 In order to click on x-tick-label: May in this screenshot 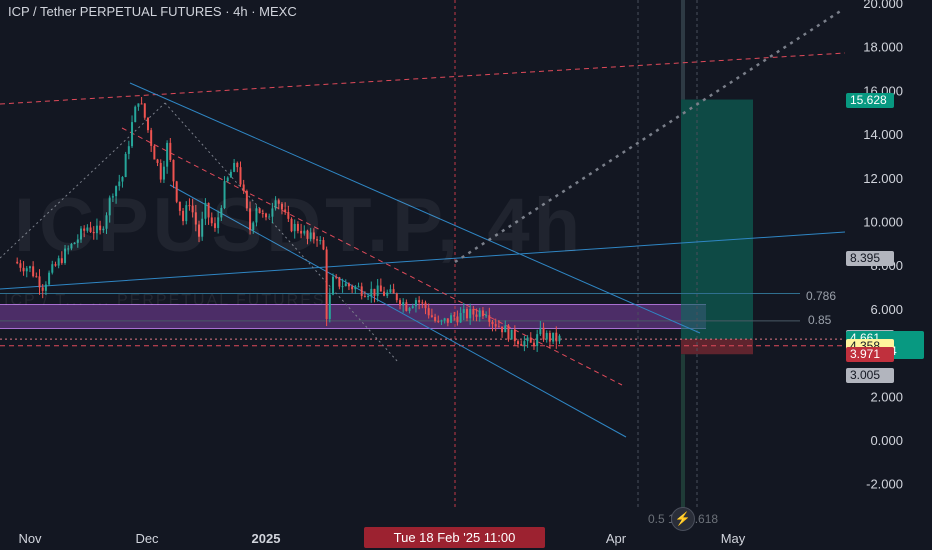, I will do `click(733, 538)`.